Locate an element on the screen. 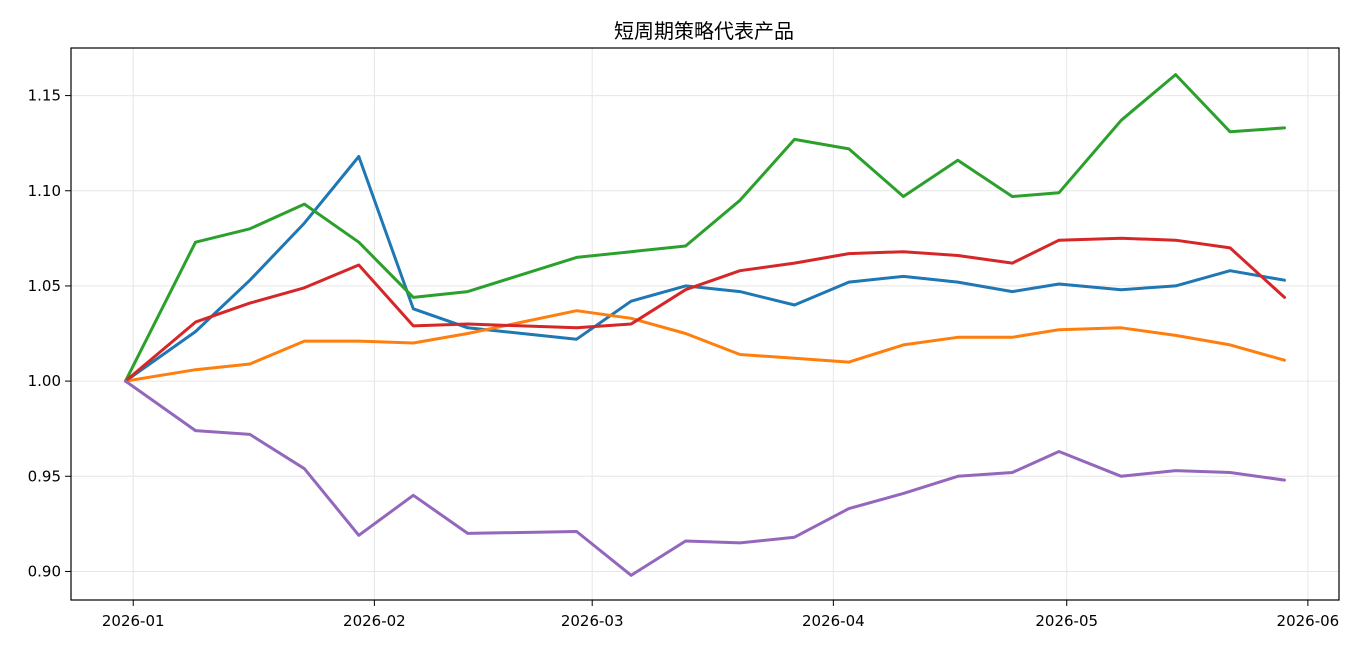 This screenshot has height=657, width=1368. y-tick-label: 0.90 is located at coordinates (44, 571).